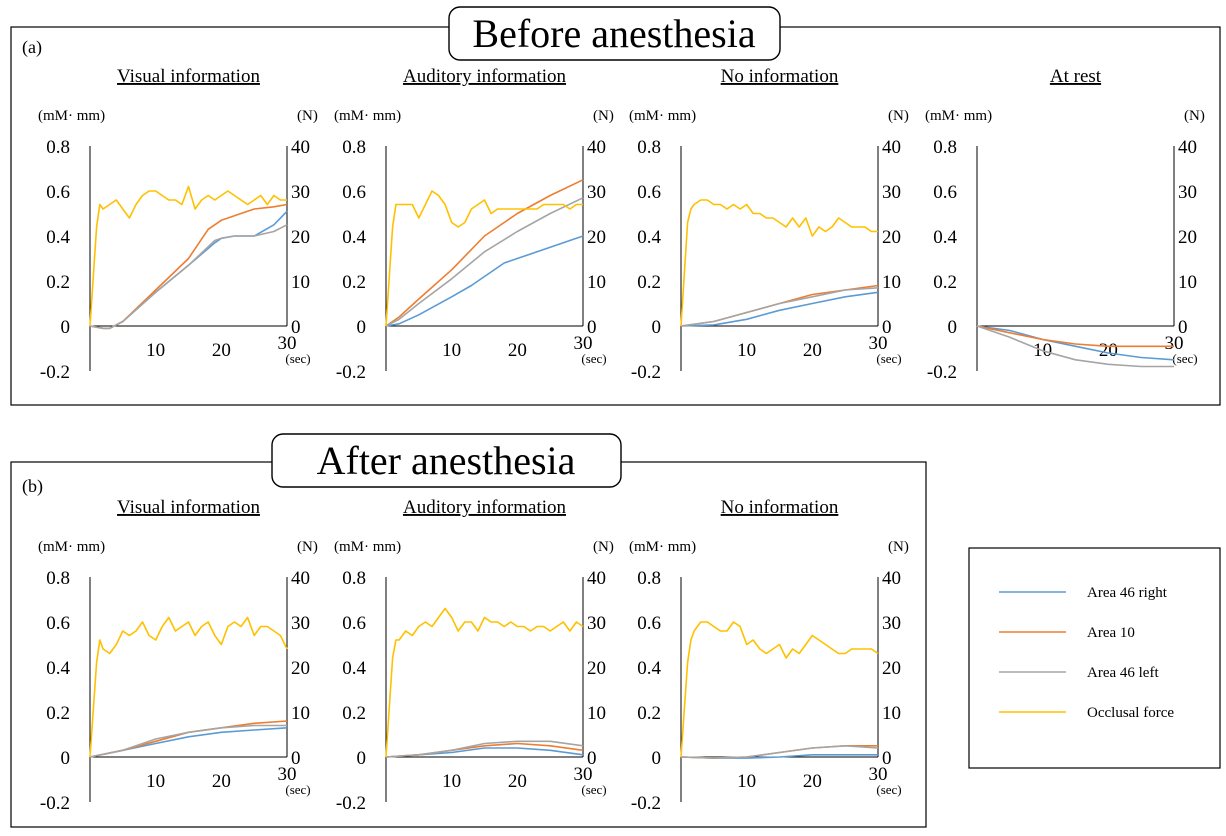 The height and width of the screenshot is (836, 1226). Describe the element at coordinates (485, 507) in the screenshot. I see `chart-title: Auditory information` at that location.